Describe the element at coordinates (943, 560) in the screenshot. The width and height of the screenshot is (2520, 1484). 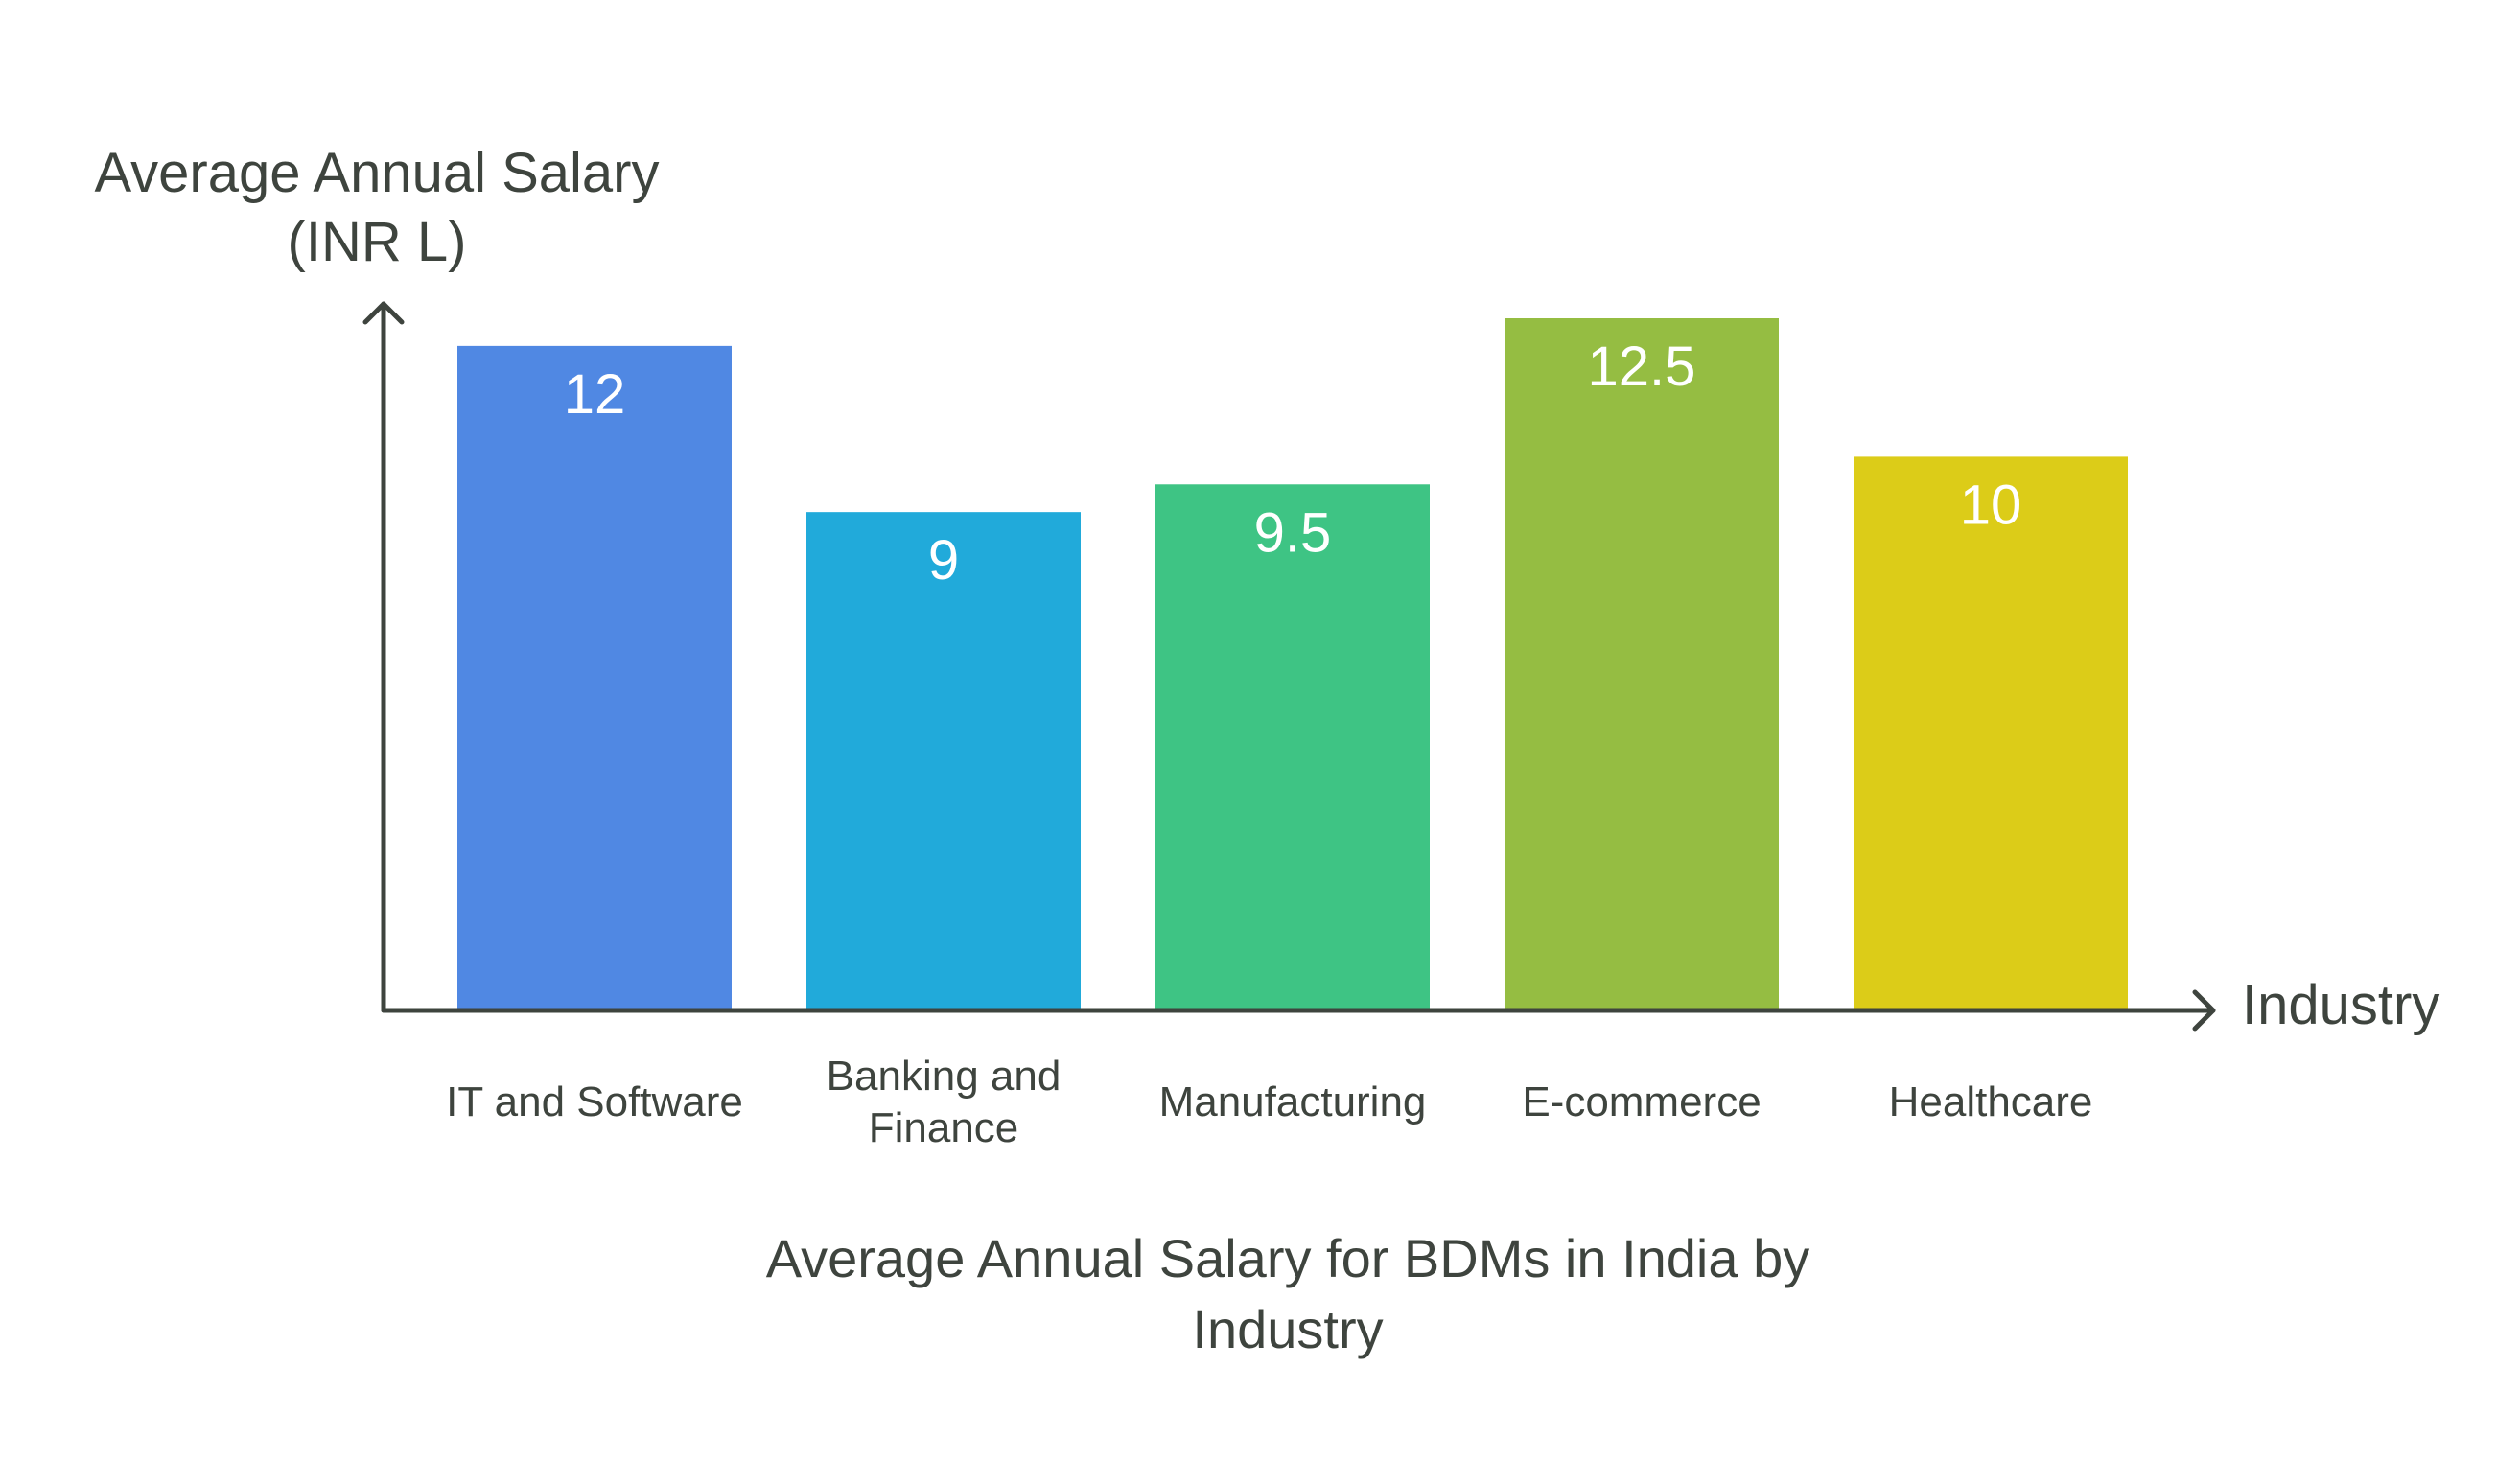
I see `bar-value-label: 9` at that location.